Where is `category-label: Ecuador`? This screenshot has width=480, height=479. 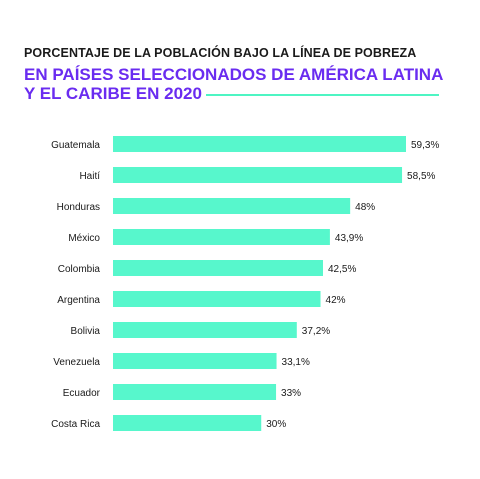
category-label: Ecuador is located at coordinates (82, 393).